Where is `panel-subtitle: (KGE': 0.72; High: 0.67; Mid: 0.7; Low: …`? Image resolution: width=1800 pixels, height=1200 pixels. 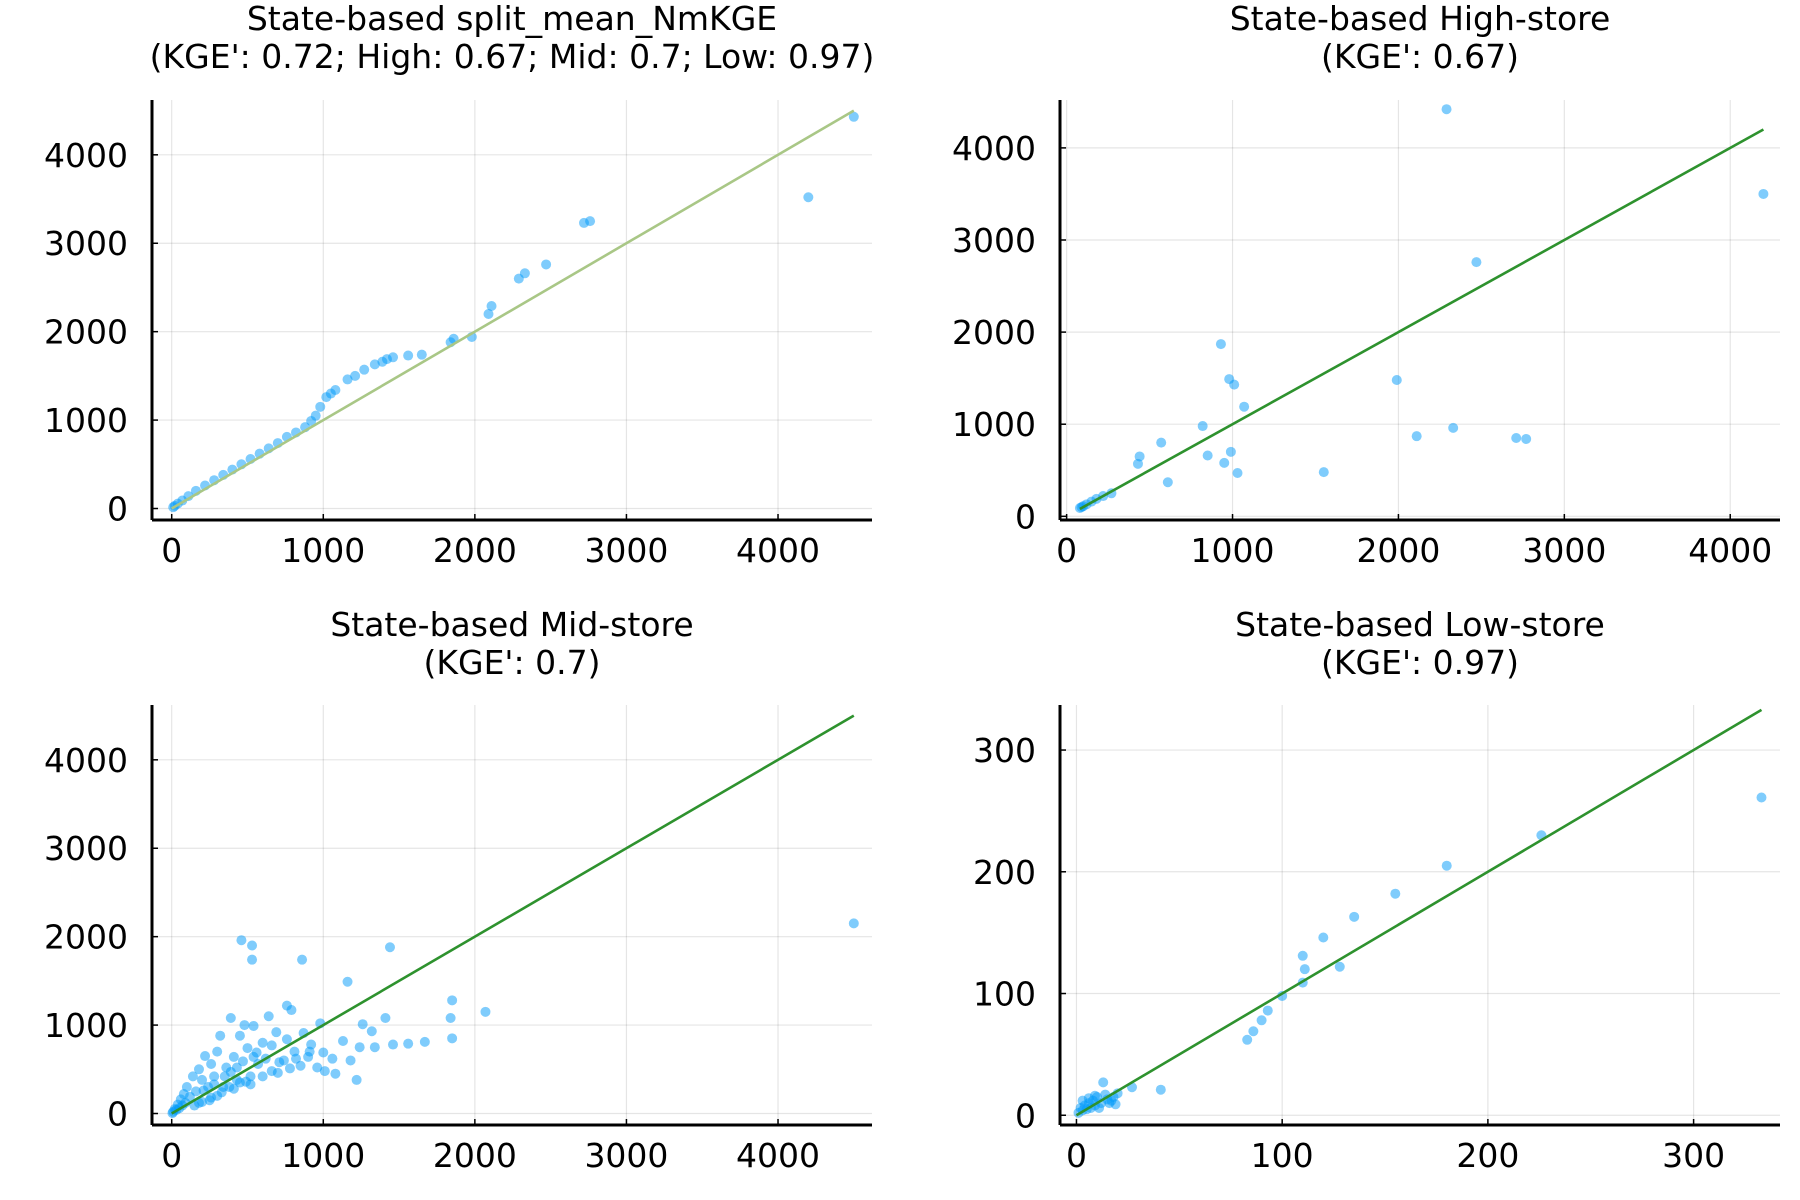 panel-subtitle: (KGE': 0.72; High: 0.67; Mid: 0.7; Low: … is located at coordinates (512, 56).